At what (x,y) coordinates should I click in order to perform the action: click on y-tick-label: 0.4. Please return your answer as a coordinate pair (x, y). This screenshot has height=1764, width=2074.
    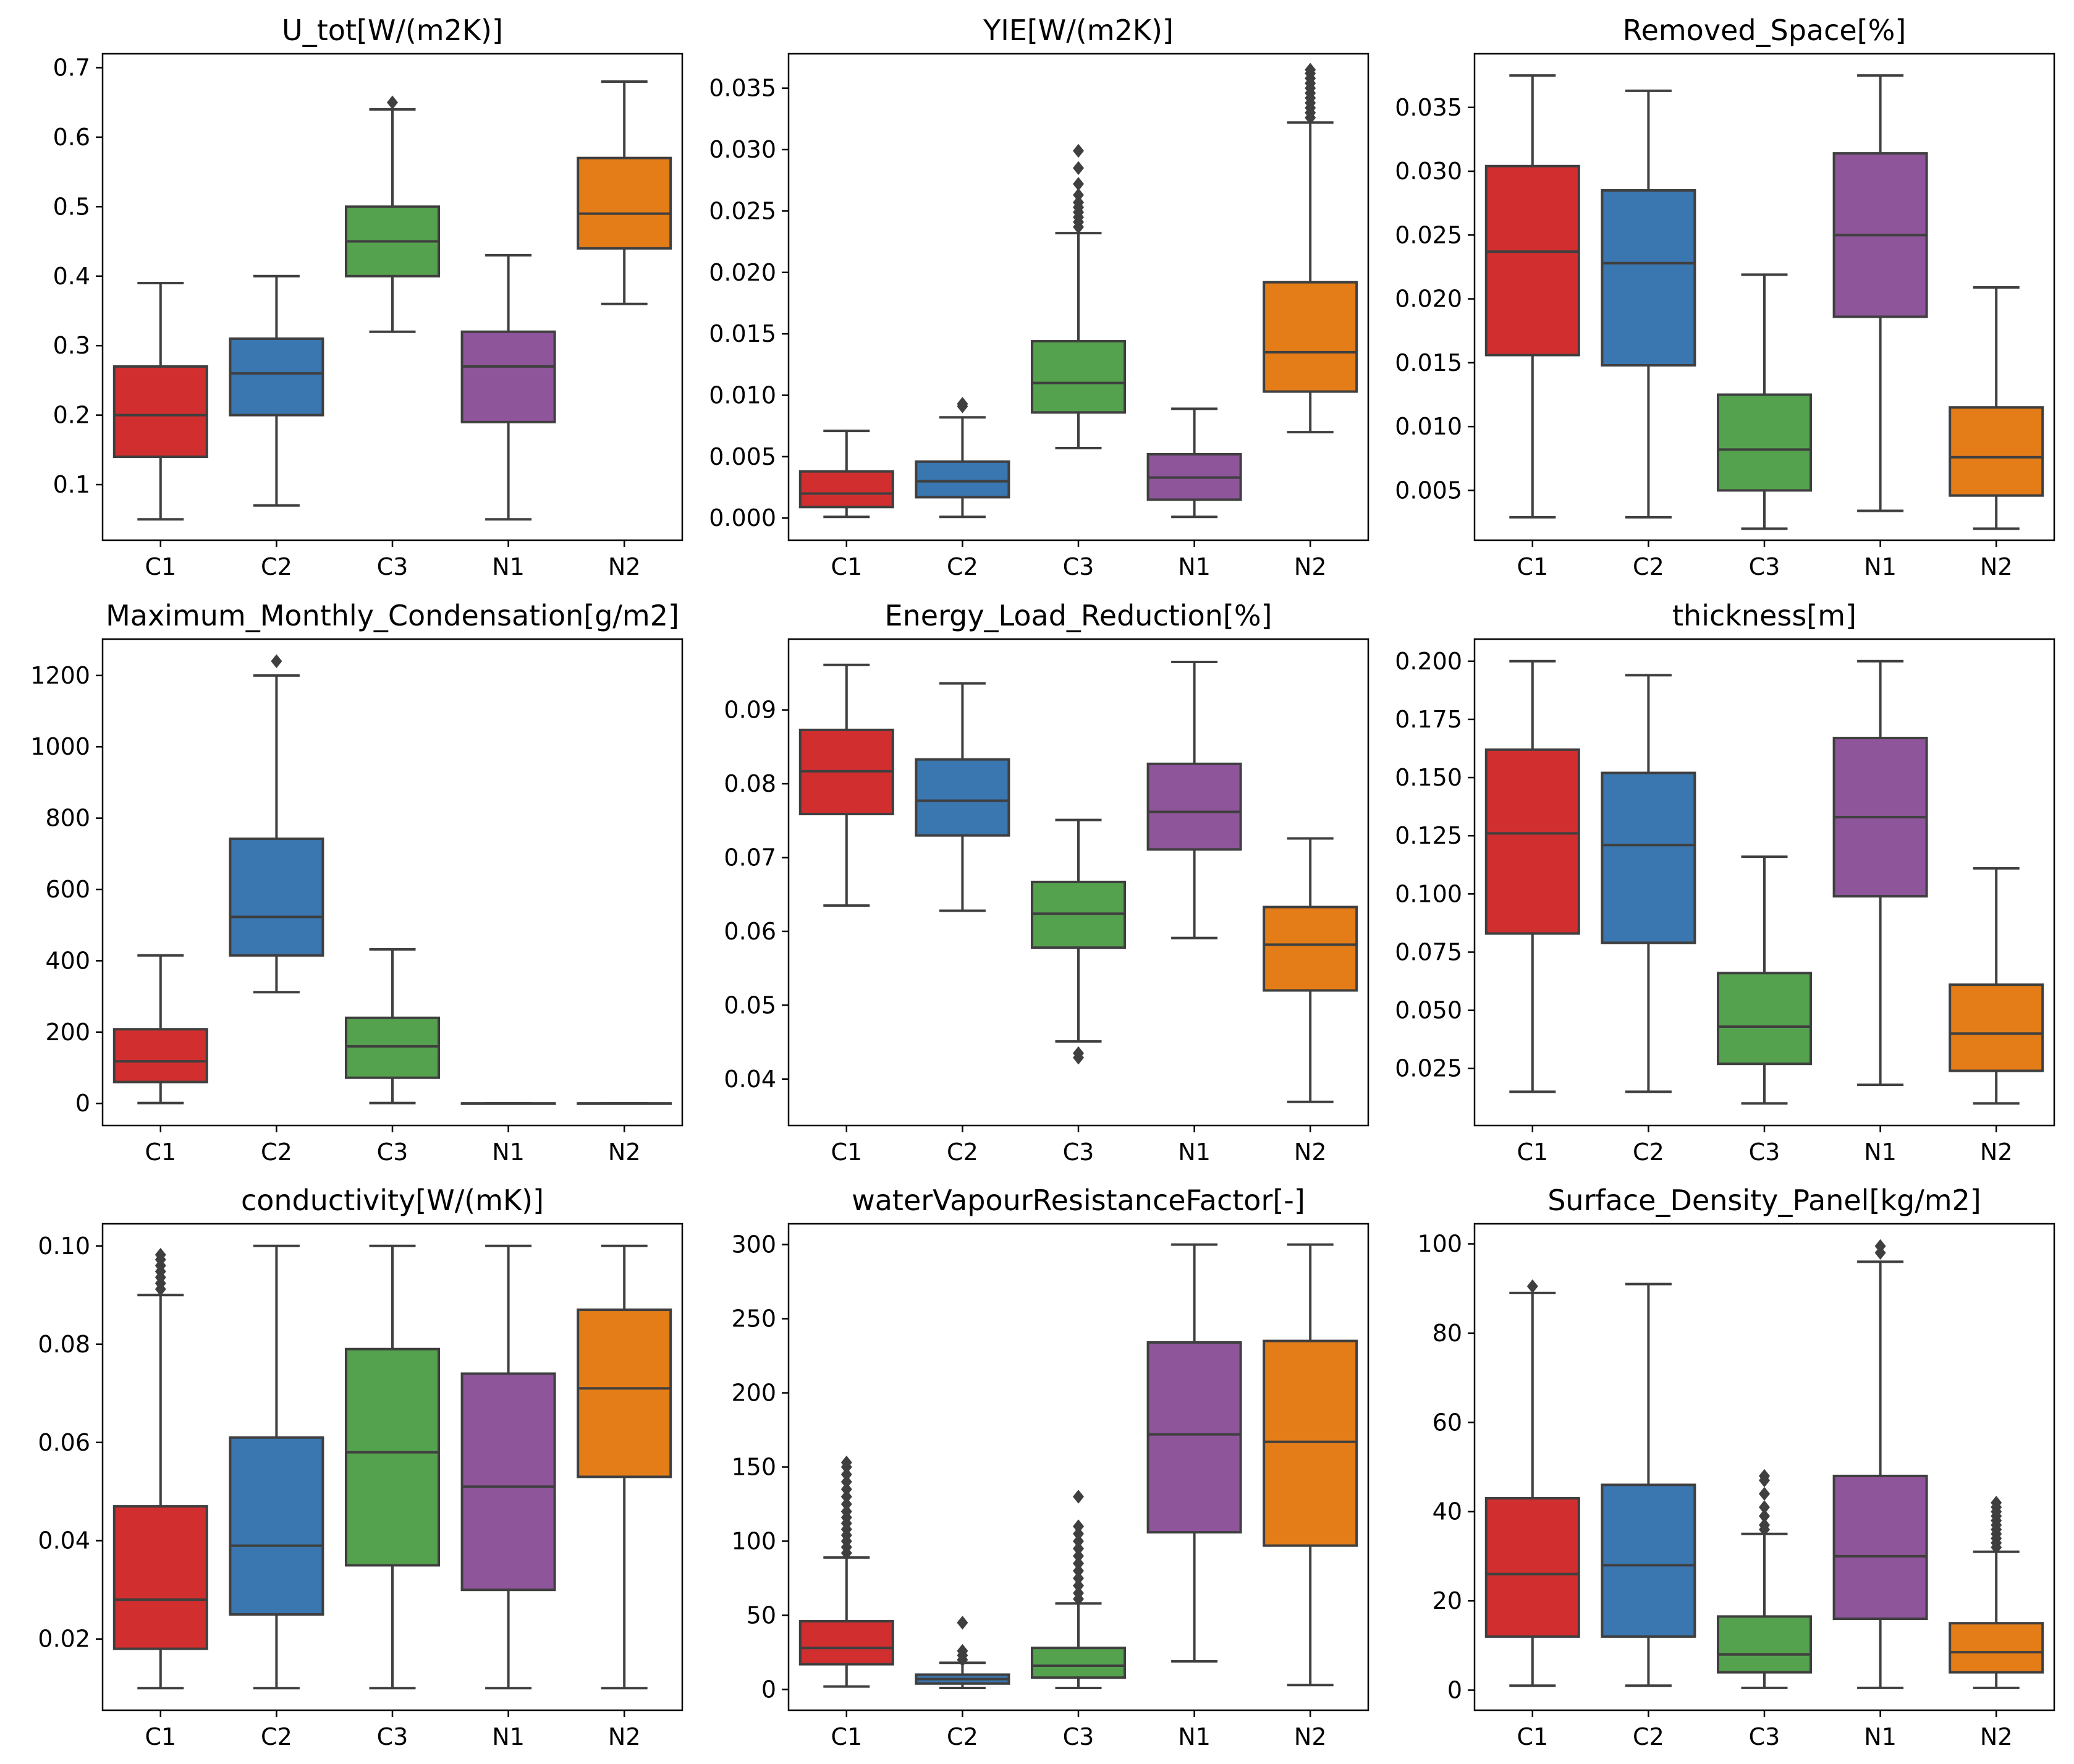
    Looking at the image, I should click on (72, 276).